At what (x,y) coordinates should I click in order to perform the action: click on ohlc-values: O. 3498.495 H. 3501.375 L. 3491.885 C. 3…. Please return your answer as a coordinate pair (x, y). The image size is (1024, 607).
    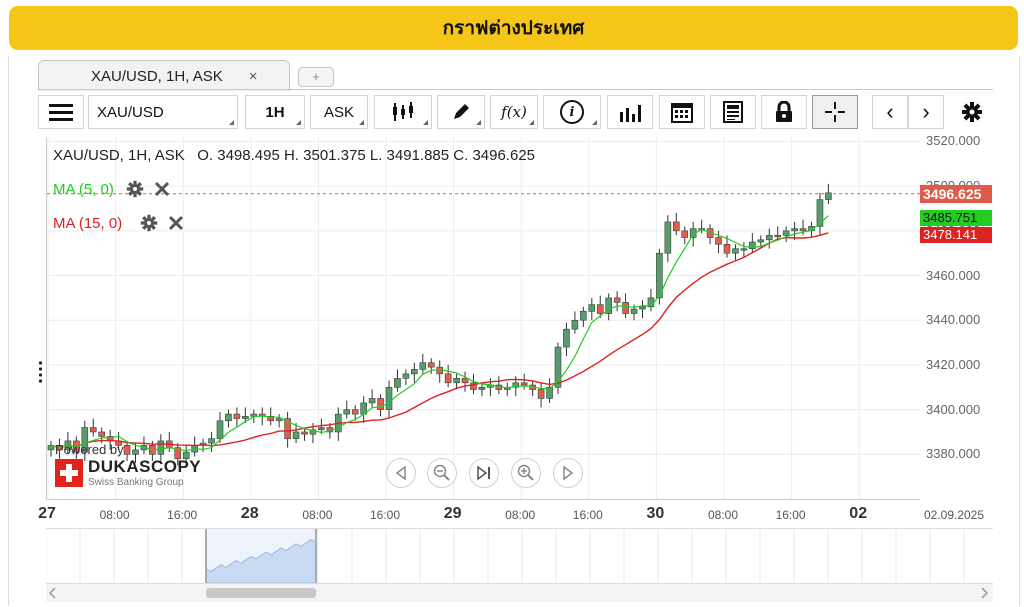
    Looking at the image, I should click on (366, 155).